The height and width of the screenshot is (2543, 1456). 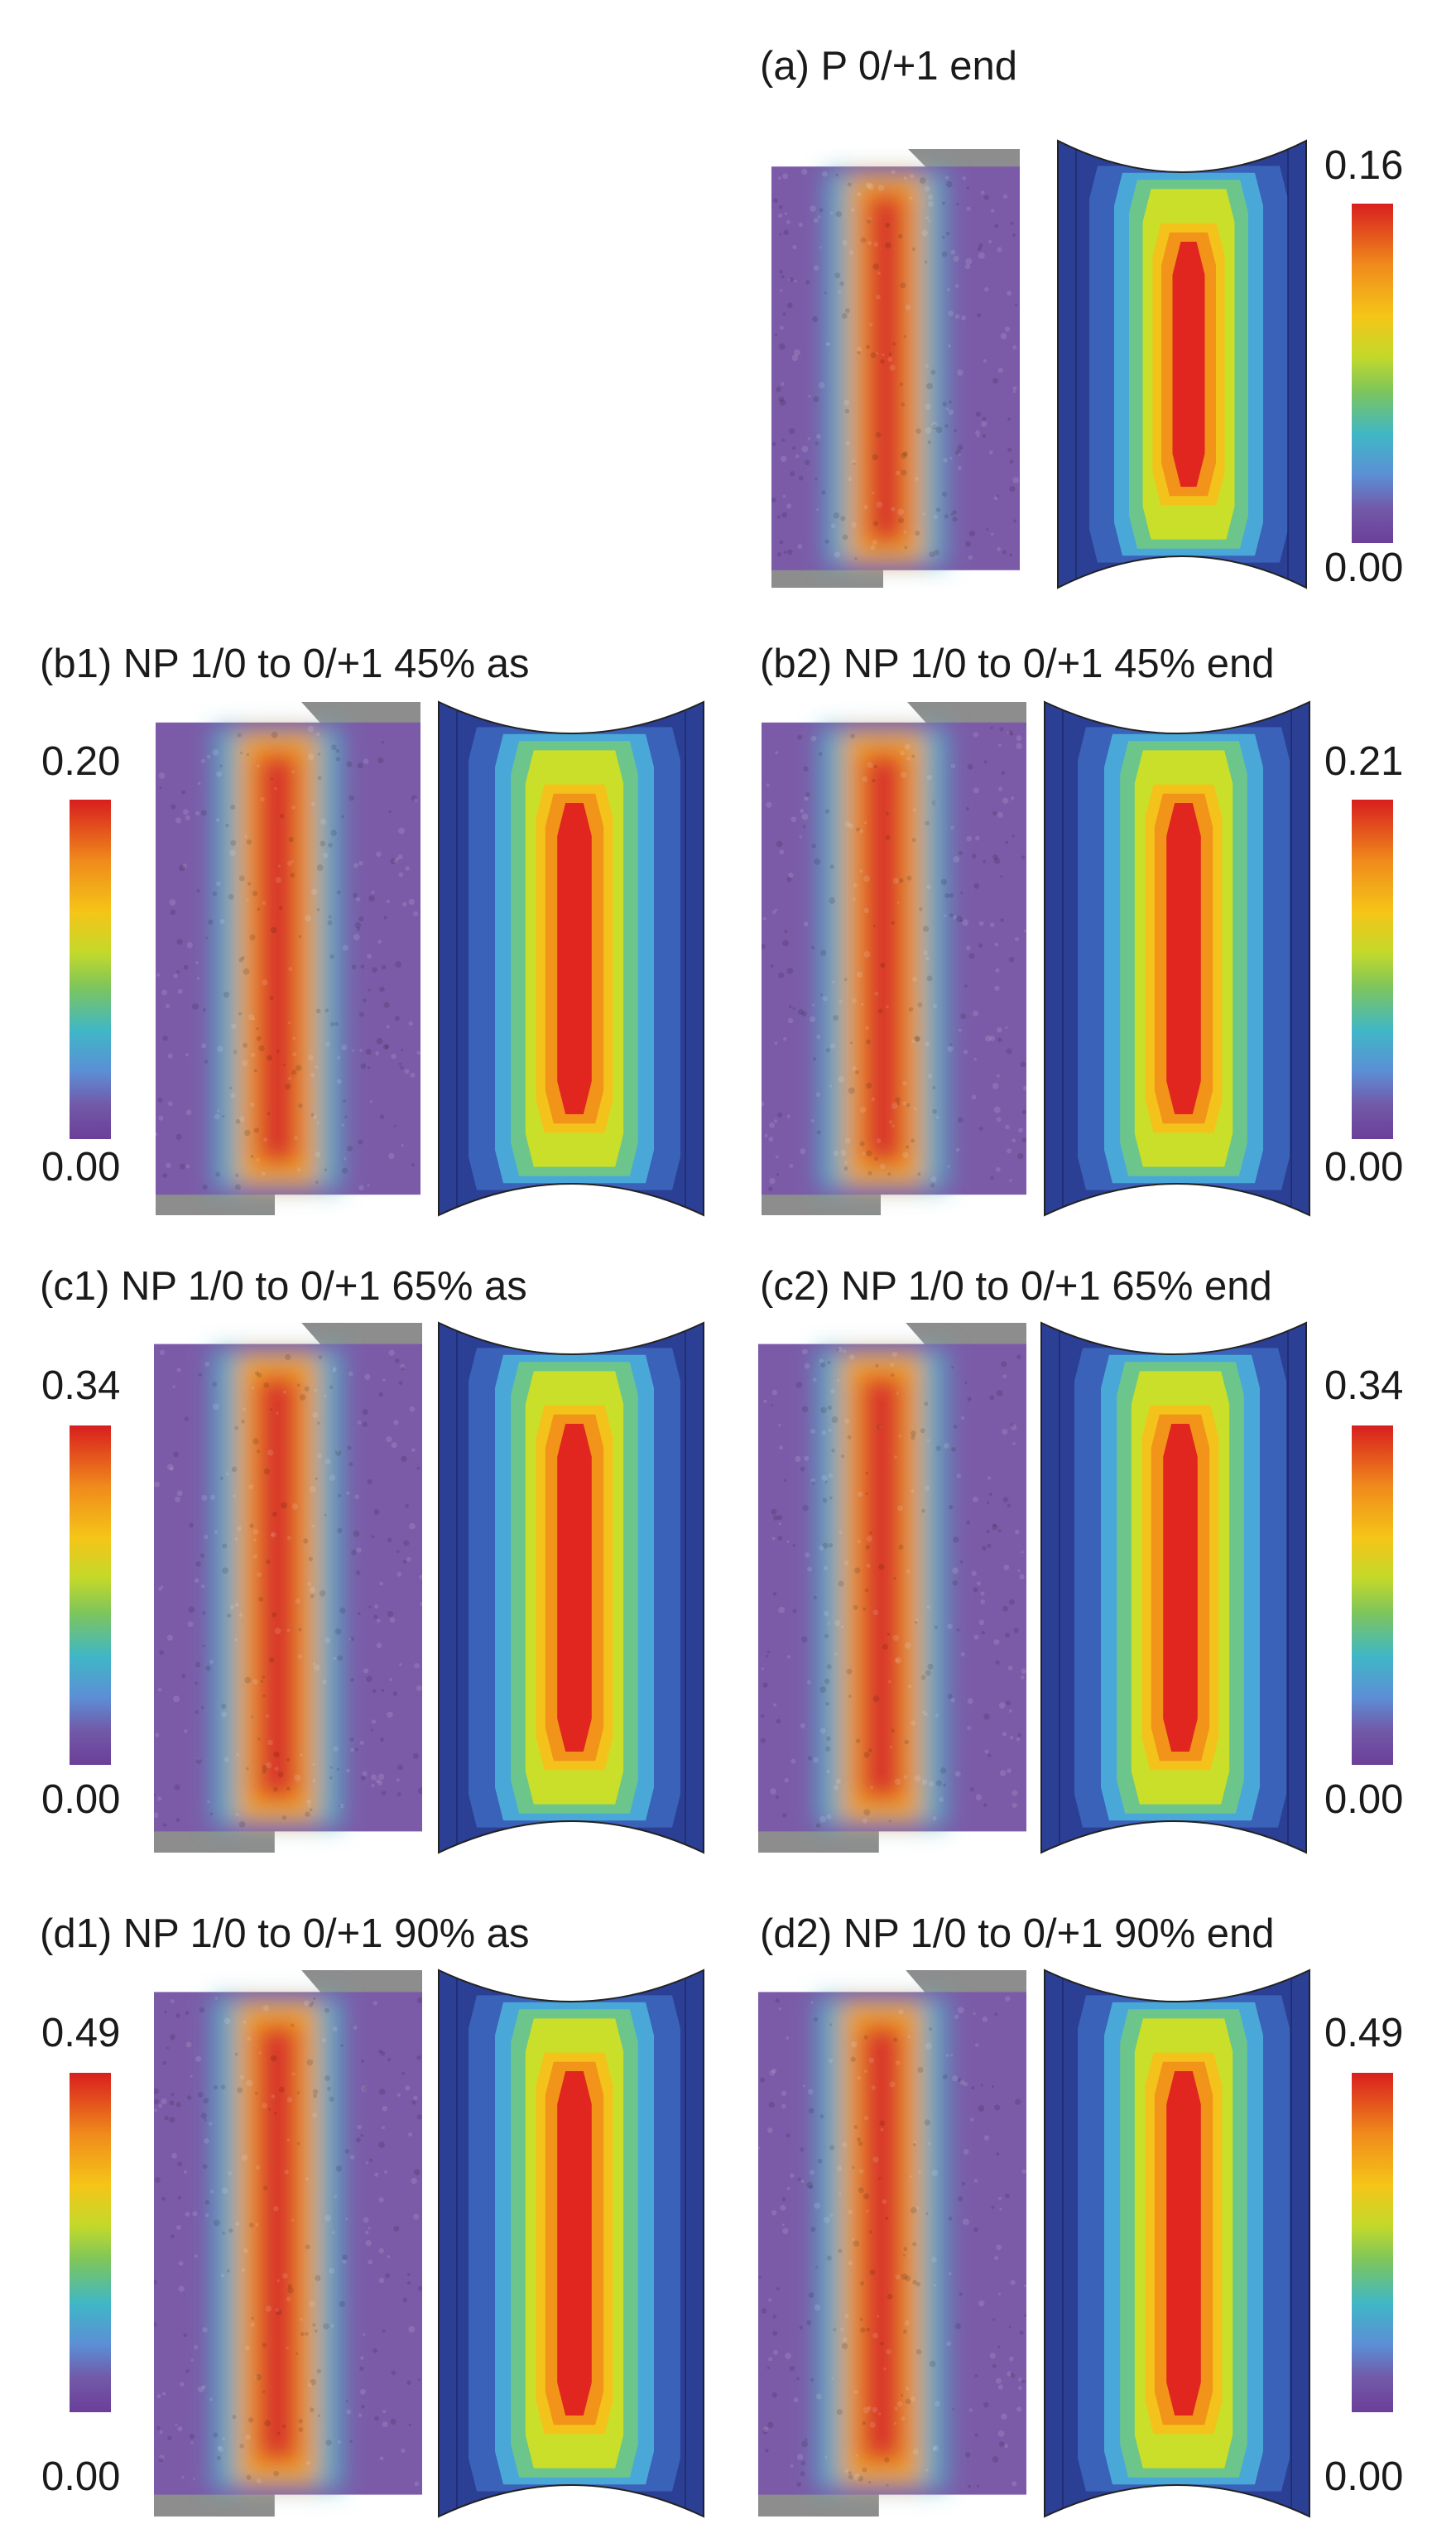 I want to click on colorbar-min-c2: 0.00, so click(x=1364, y=1799).